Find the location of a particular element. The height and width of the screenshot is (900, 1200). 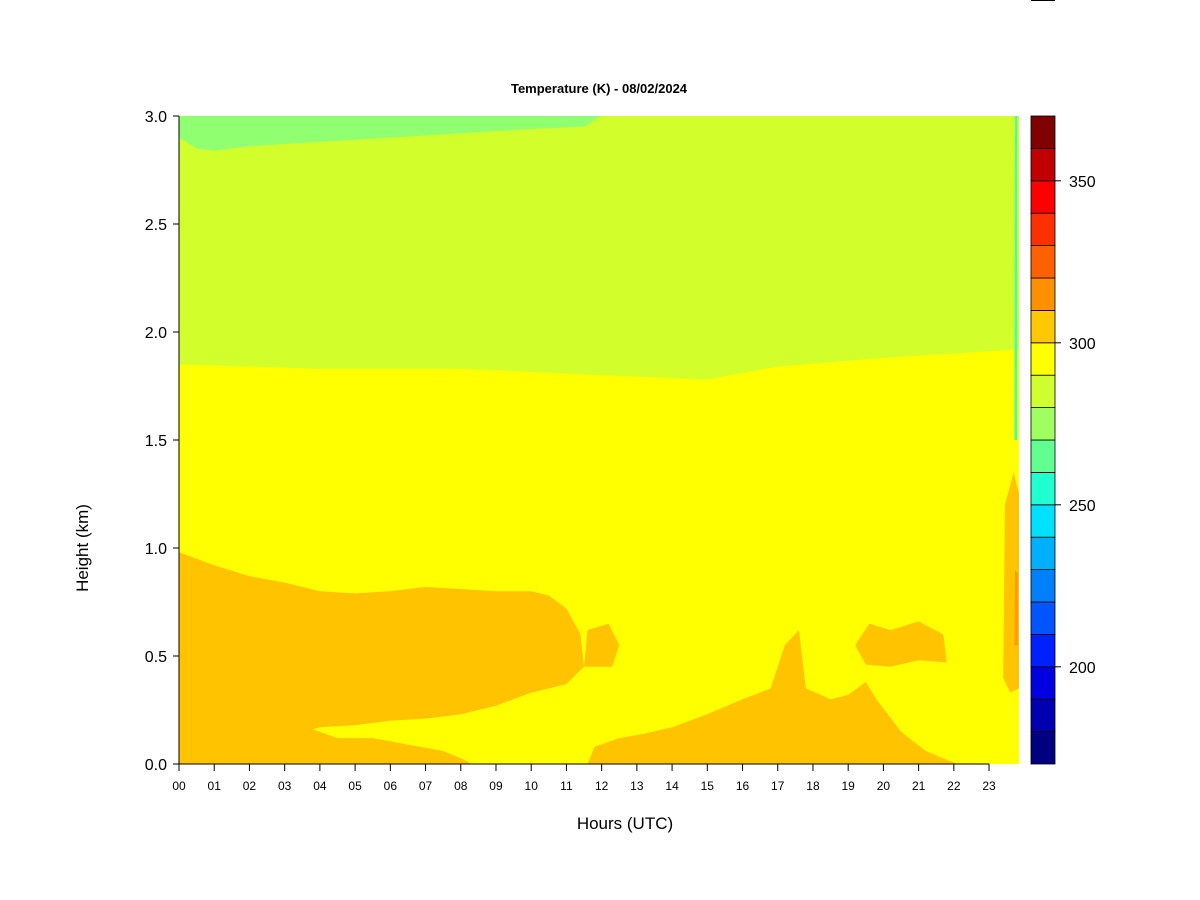

x-tick-label: 20 is located at coordinates (884, 786).